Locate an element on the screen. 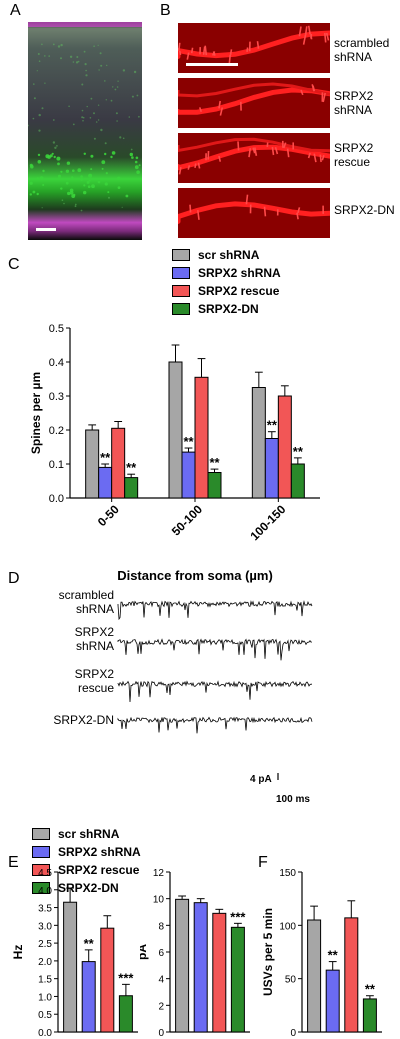 The width and height of the screenshot is (400, 1039). dendrite-label-srpx2-rescue: SRPX2 rescue is located at coordinates (353, 155).